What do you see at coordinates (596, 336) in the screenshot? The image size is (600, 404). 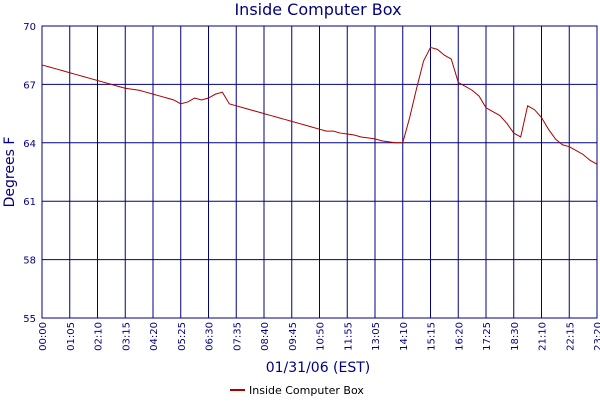 I see `x-tick-label: 23:20` at bounding box center [596, 336].